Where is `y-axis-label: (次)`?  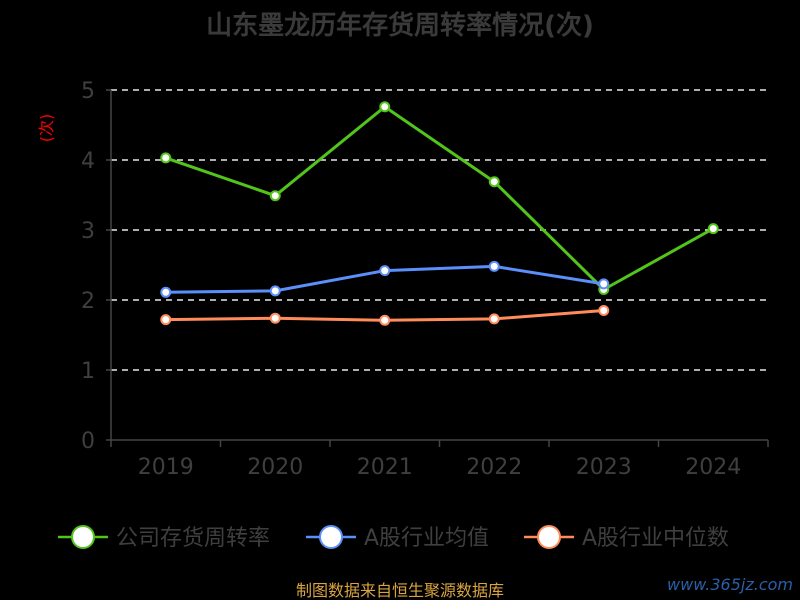
y-axis-label: (次) is located at coordinates (46, 128).